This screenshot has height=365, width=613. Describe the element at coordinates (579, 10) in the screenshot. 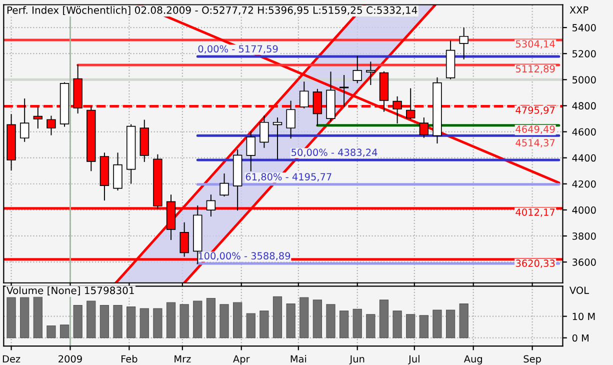

I see `y-axis-title: XXP` at that location.